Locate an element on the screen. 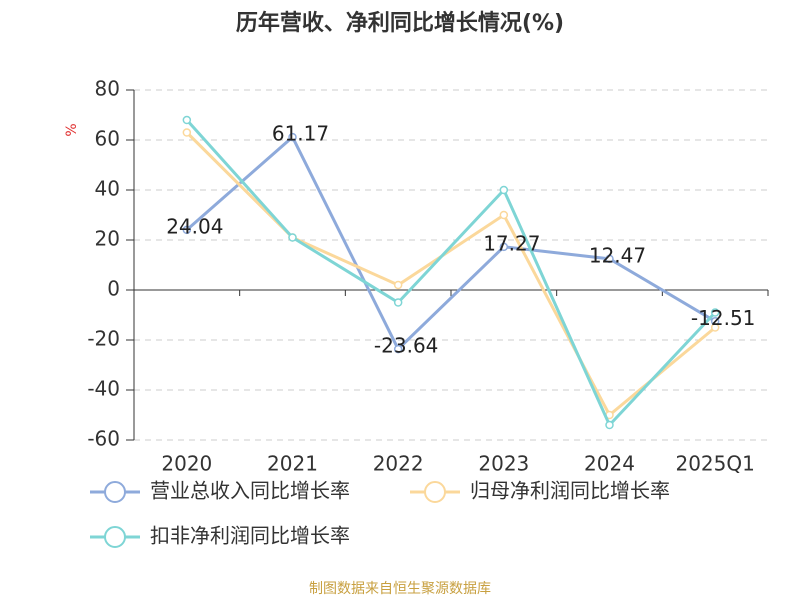 Image resolution: width=800 pixels, height=600 pixels. x-tick-label: 2022 is located at coordinates (398, 464).